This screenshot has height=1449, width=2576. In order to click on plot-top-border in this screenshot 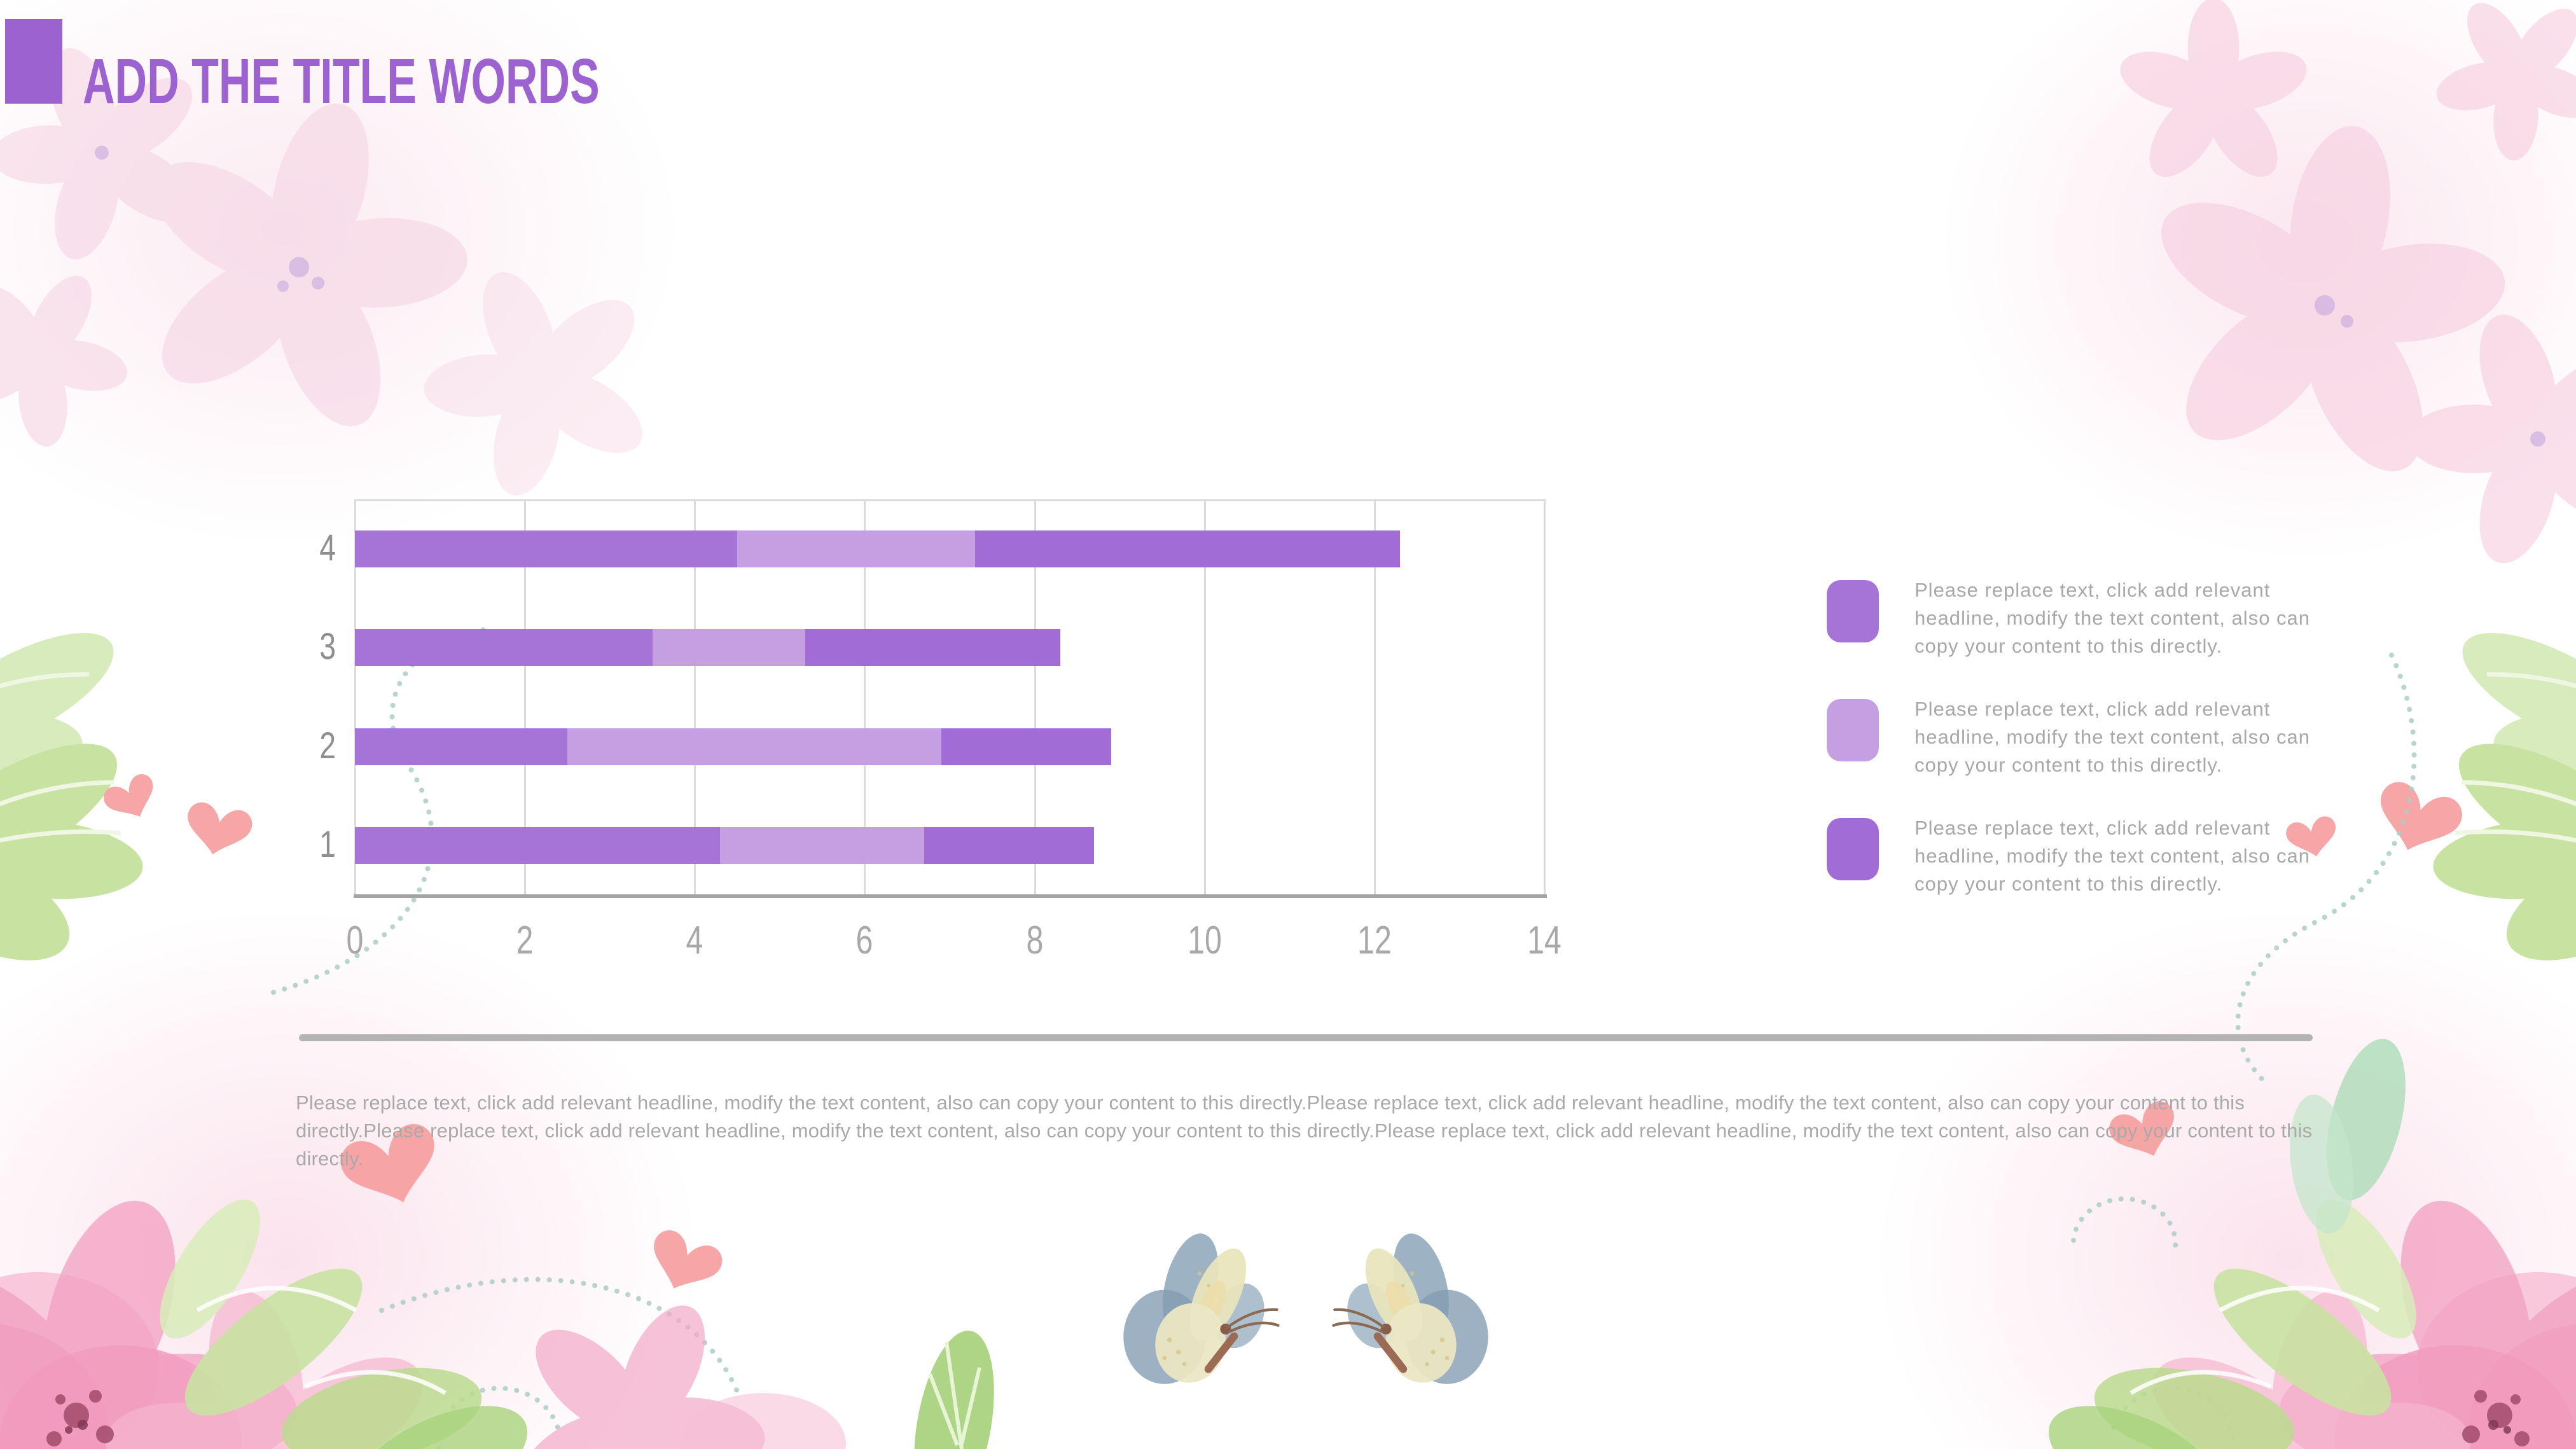, I will do `click(949, 500)`.